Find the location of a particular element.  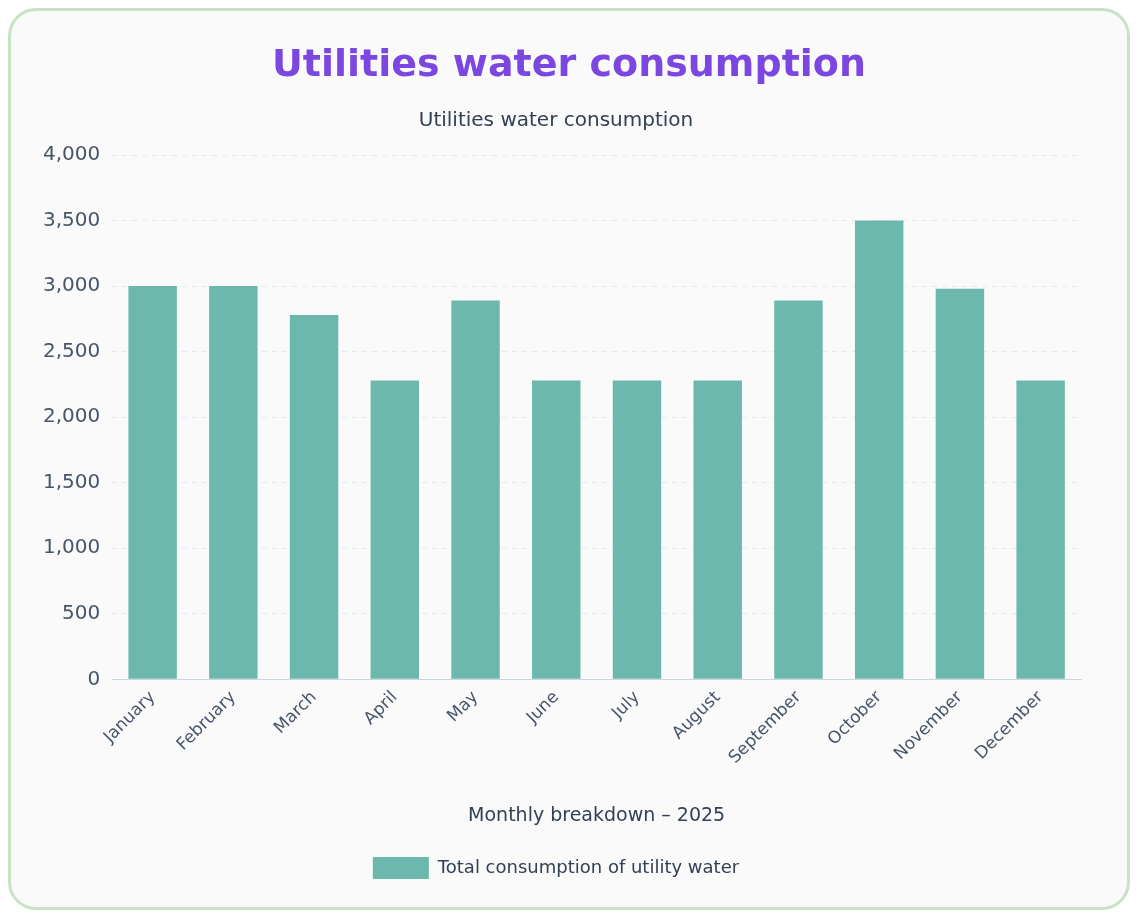

chart-subtitle: Utilities water consumption is located at coordinates (556, 119).